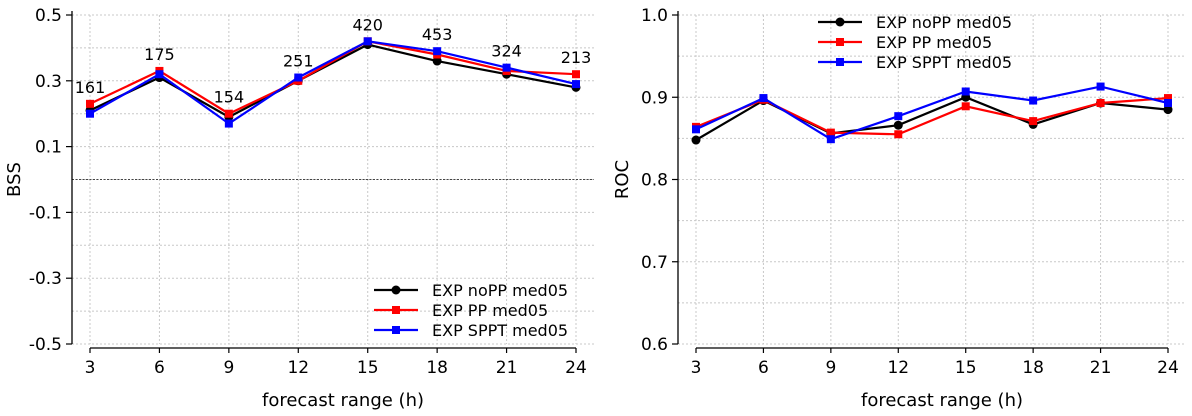 Image resolution: width=1192 pixels, height=416 pixels. Describe the element at coordinates (576, 57) in the screenshot. I see `data-label: 213` at that location.